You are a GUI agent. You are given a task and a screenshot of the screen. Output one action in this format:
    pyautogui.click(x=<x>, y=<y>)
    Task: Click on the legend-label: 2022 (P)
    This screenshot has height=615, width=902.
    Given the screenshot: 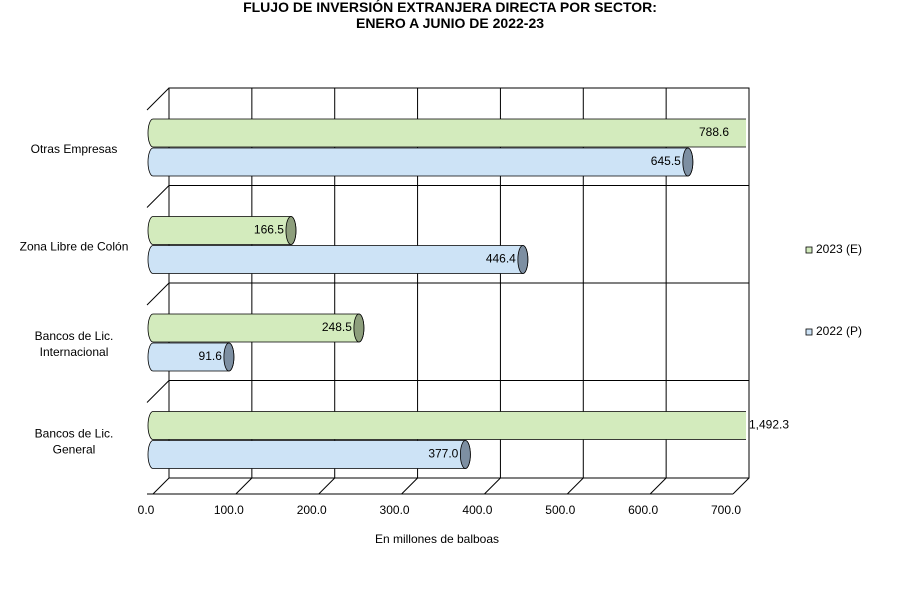 What is the action you would take?
    pyautogui.click(x=839, y=331)
    